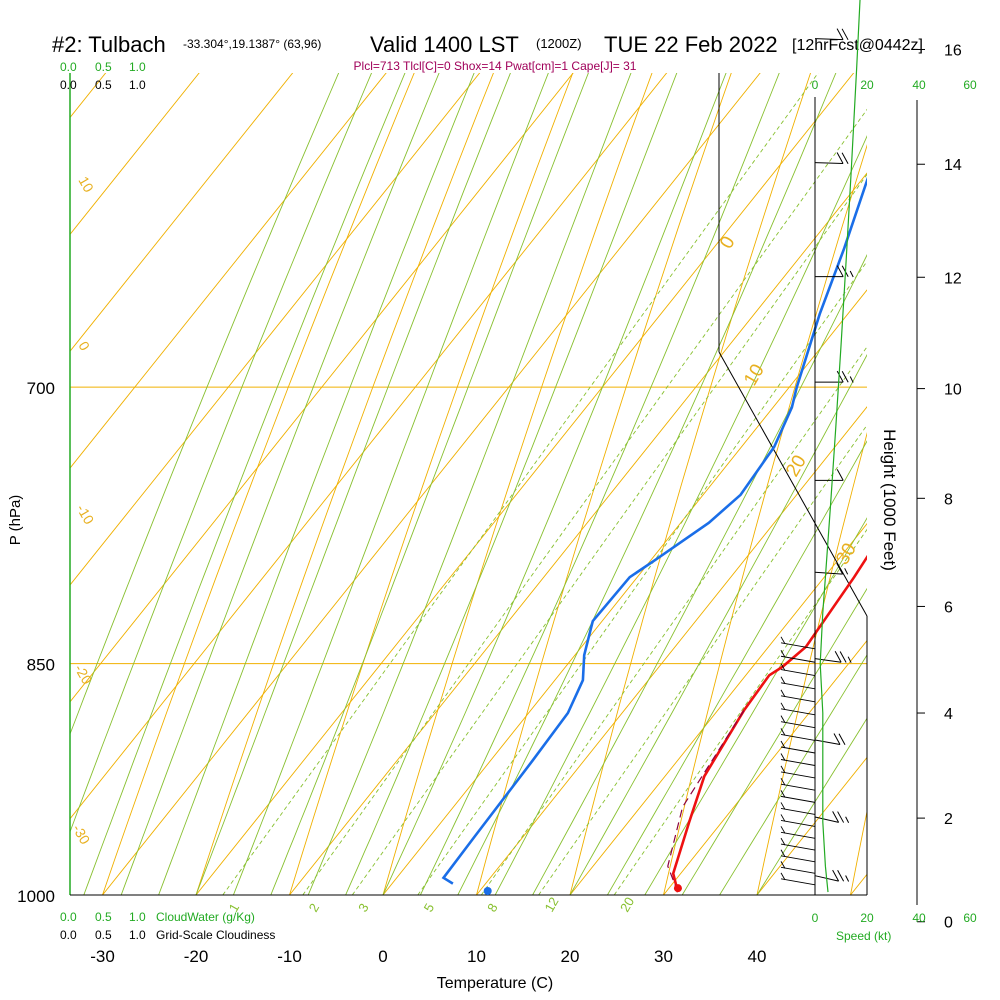 The image size is (1000, 1000). Describe the element at coordinates (846, 554) in the screenshot. I see `isotherm-label: 30` at that location.